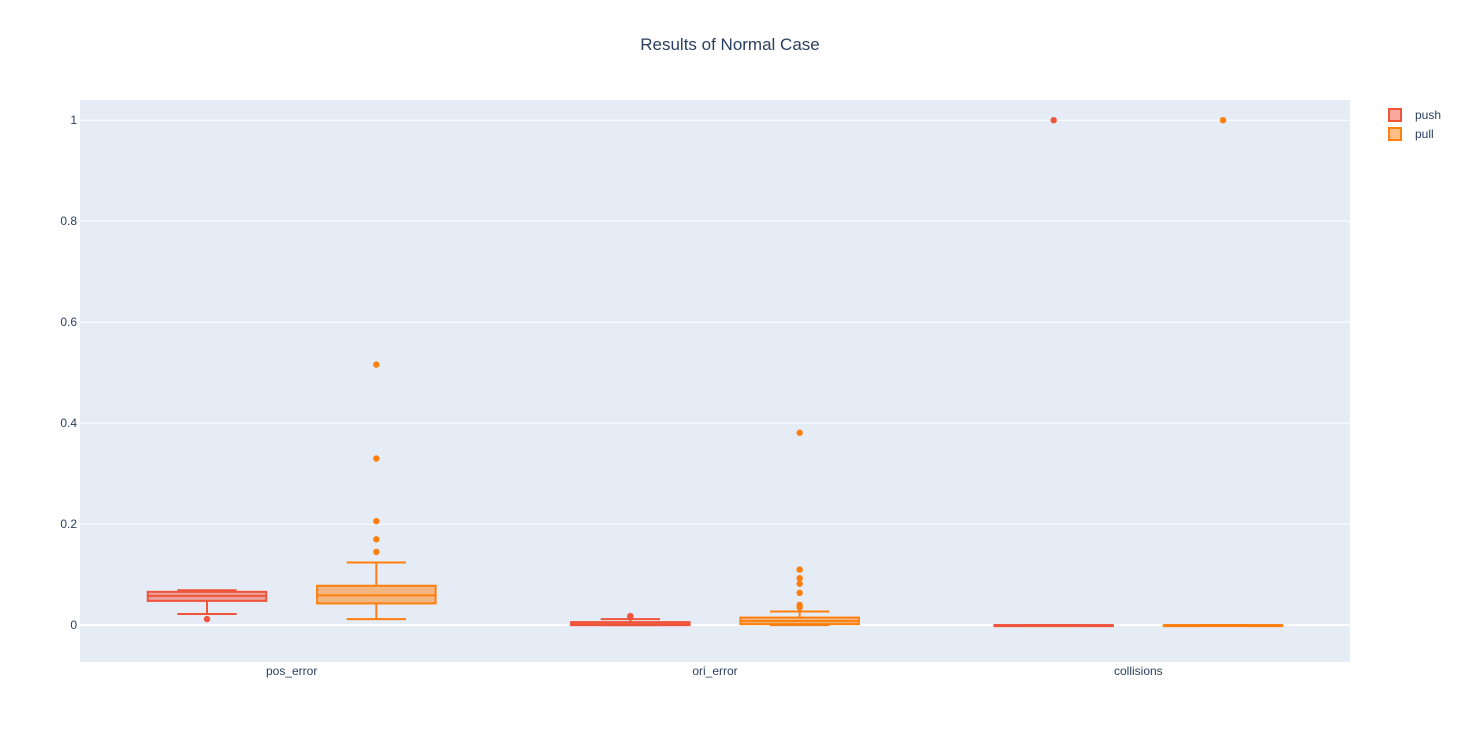 The height and width of the screenshot is (742, 1460). Describe the element at coordinates (1411, 134) in the screenshot. I see `legend-item-pull: pull` at that location.